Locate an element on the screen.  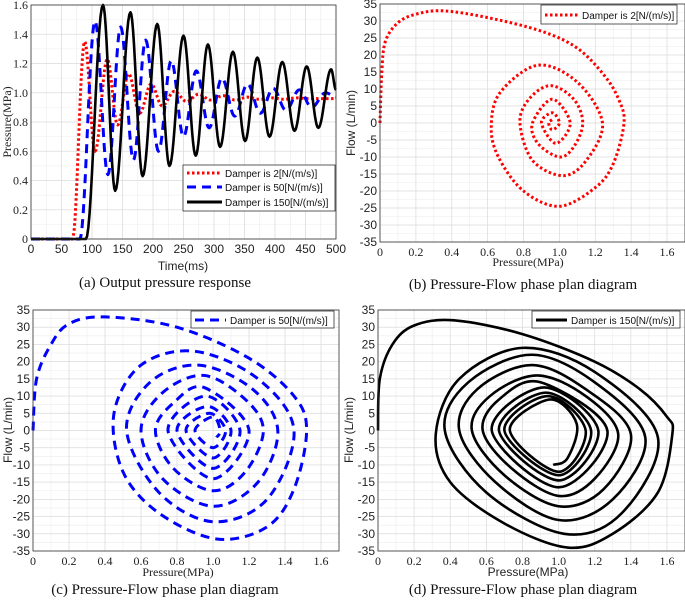
x-tick-label: 200 is located at coordinates (153, 249).